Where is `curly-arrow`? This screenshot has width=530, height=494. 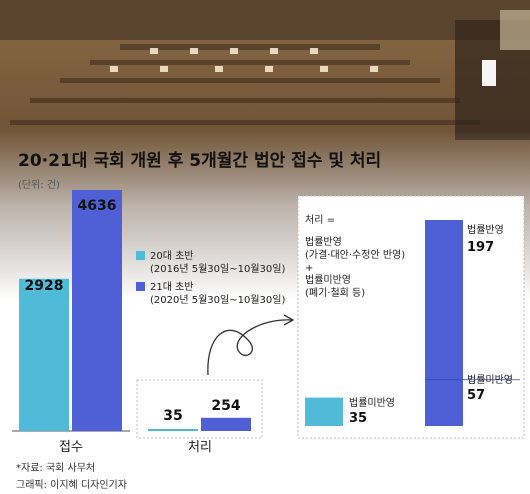 curly-arrow is located at coordinates (250, 347).